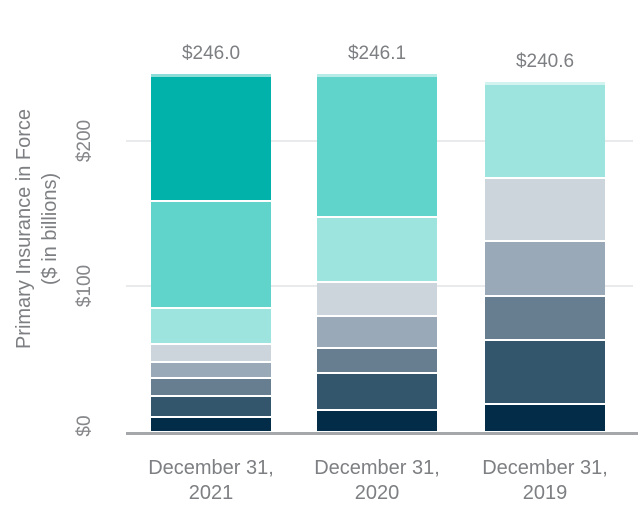 This screenshot has height=505, width=638. What do you see at coordinates (85, 425) in the screenshot?
I see `y-tick-0: $0` at bounding box center [85, 425].